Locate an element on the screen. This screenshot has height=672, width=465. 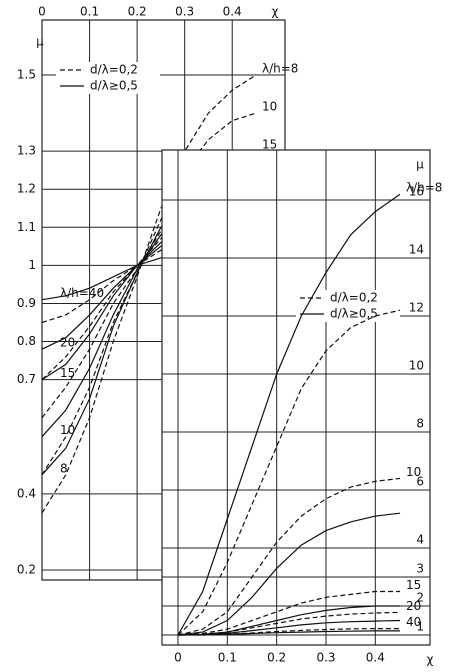
curve-label: 40 is located at coordinates (413, 622).